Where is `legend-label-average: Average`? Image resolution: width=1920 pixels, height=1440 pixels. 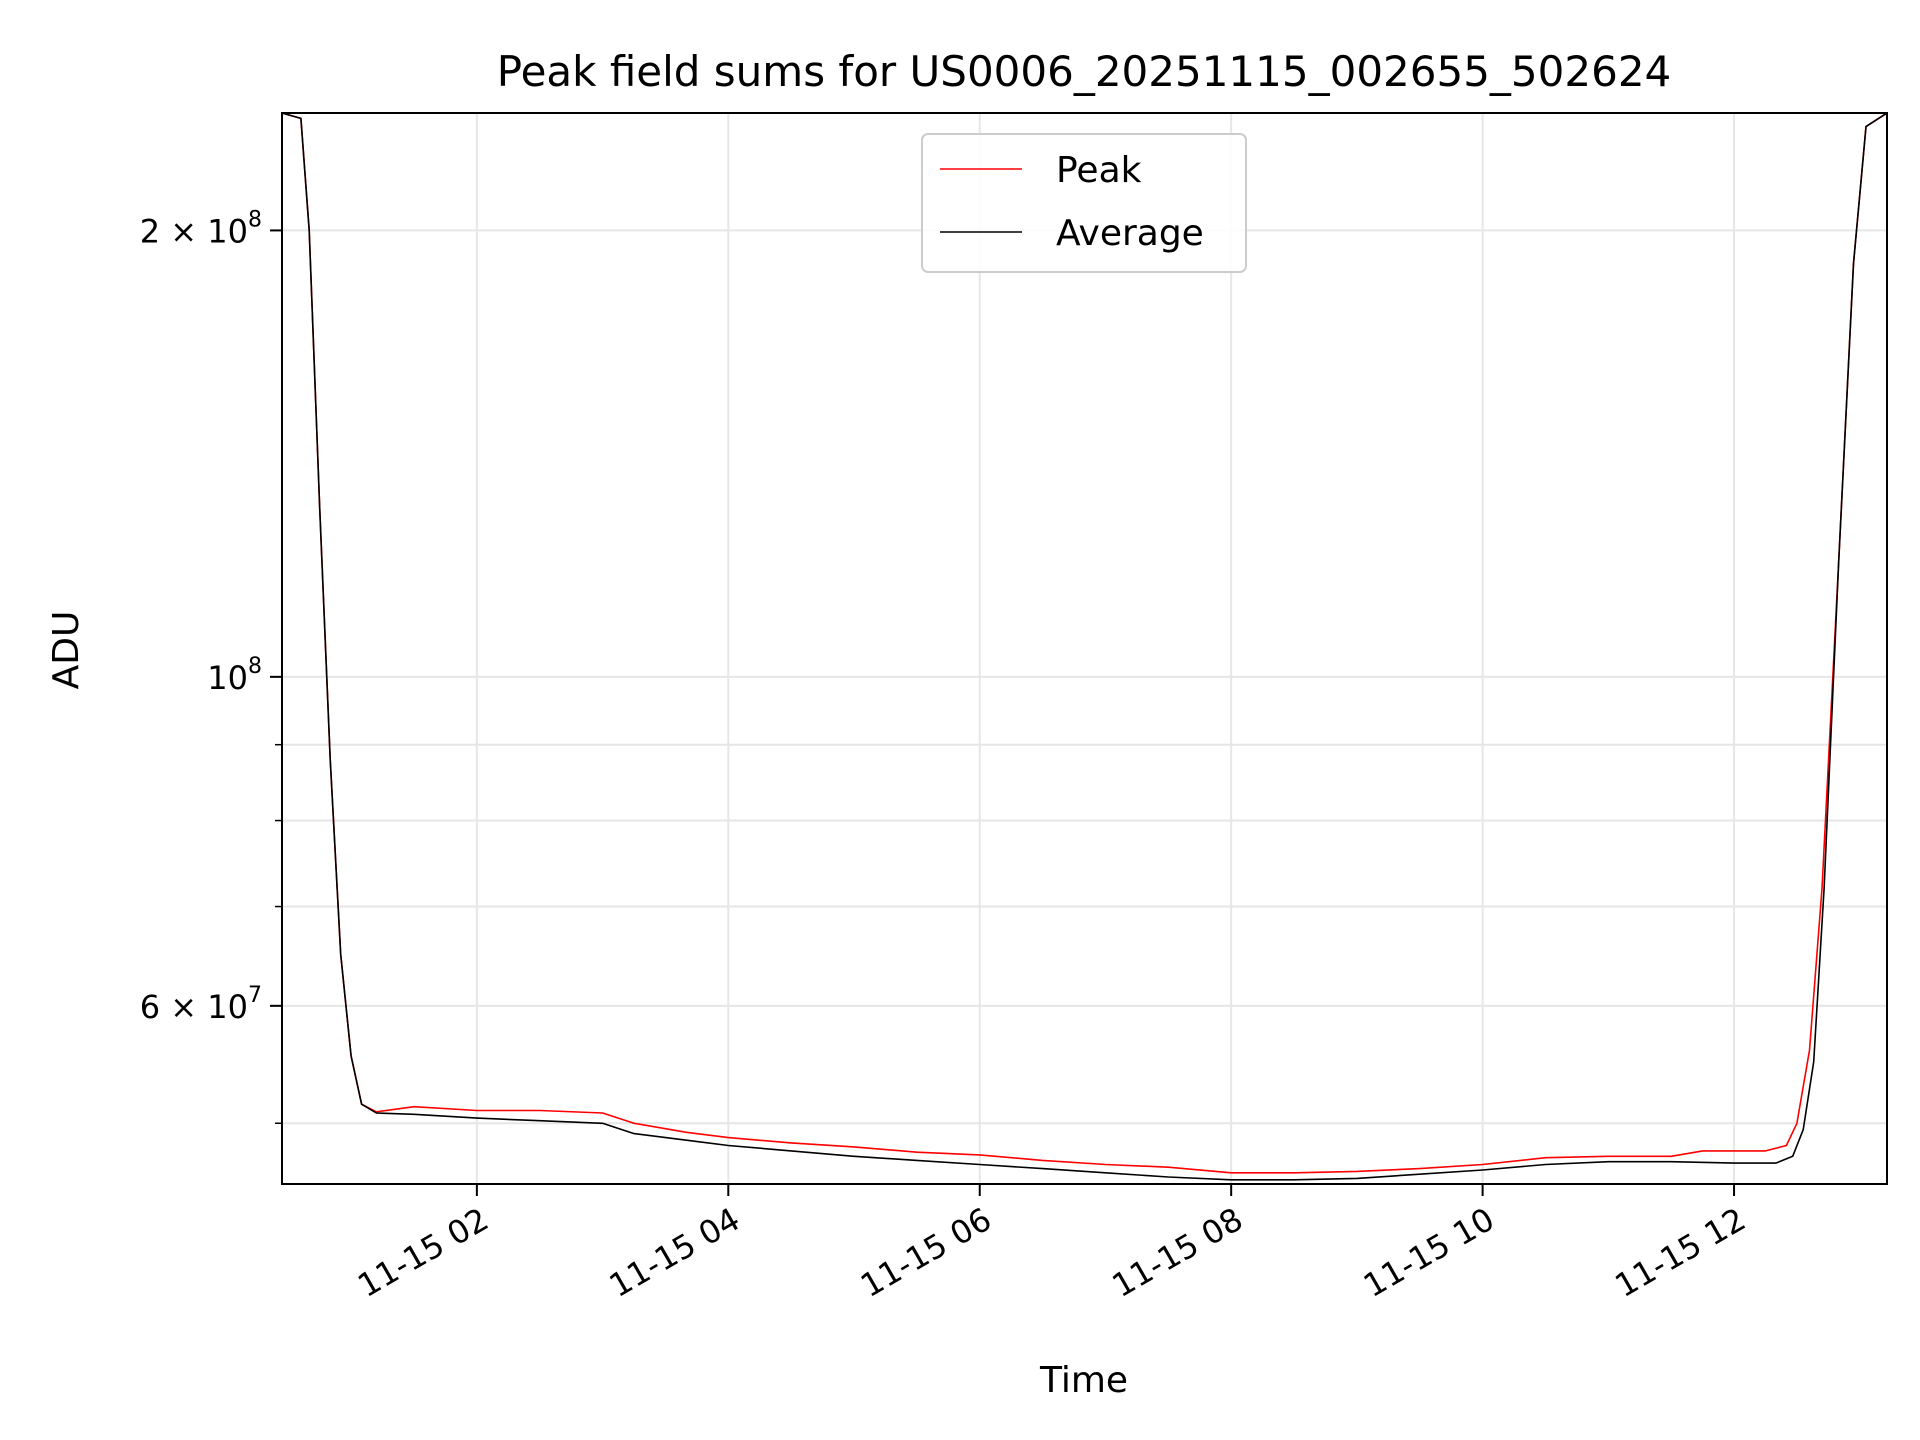
legend-label-average: Average is located at coordinates (1130, 233).